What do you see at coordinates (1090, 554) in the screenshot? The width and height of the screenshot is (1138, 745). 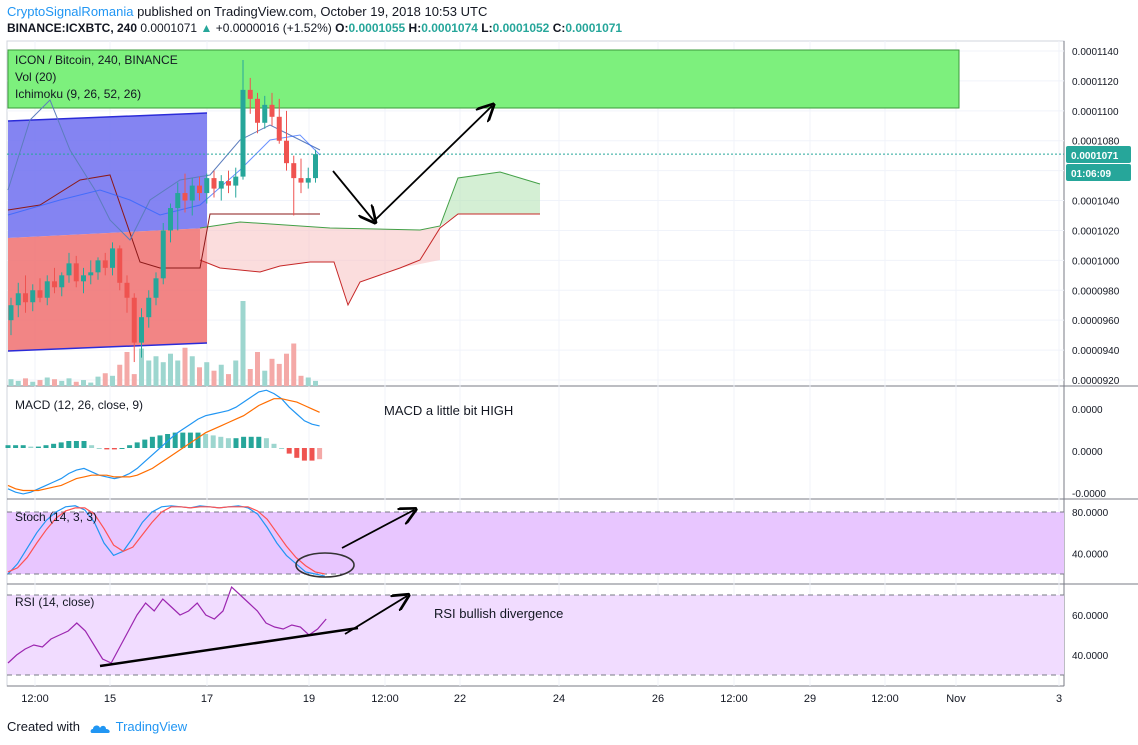 I see `stoch-tick-label: 40.0000` at bounding box center [1090, 554].